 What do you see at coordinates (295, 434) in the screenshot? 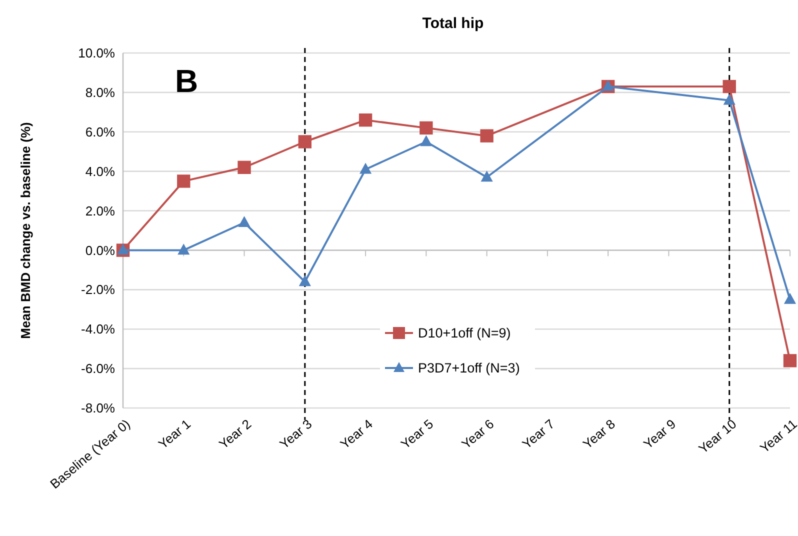
I see `x-tick-label: Year 3` at bounding box center [295, 434].